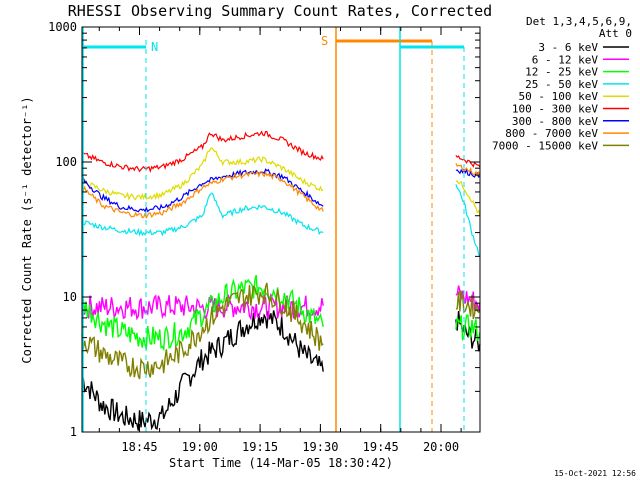  Describe the element at coordinates (555, 109) in the screenshot. I see `legend-label-5: 100 - 300 keV` at that location.